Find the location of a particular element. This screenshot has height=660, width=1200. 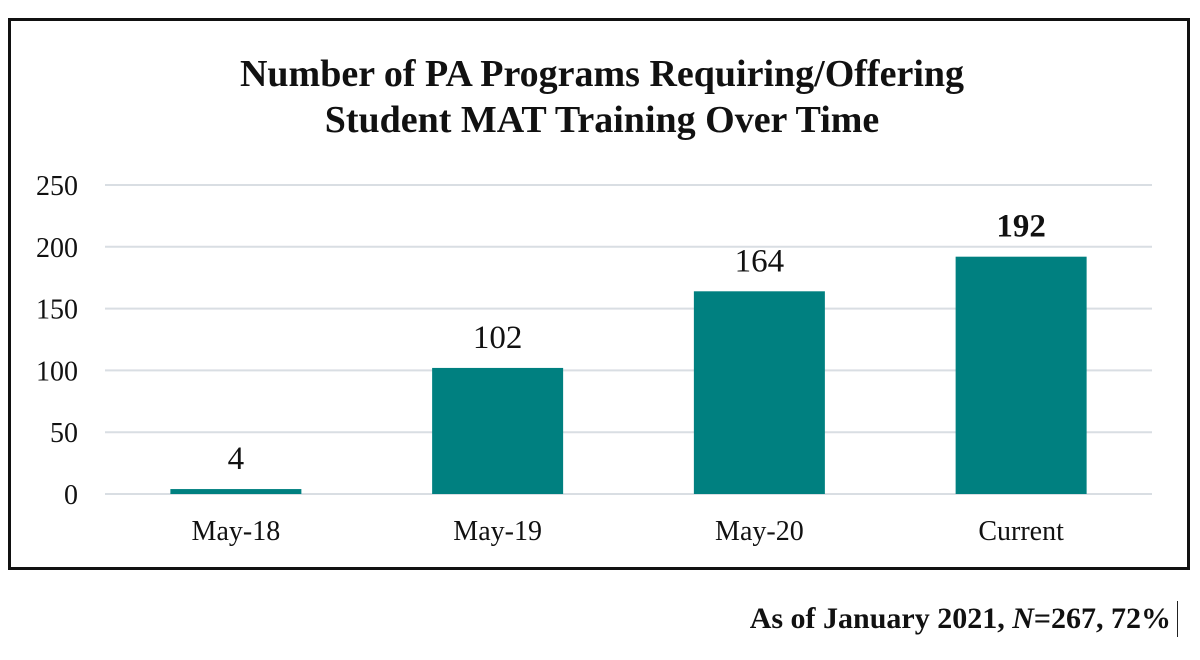

footnote-prefix: As of January 2021, is located at coordinates (881, 618).